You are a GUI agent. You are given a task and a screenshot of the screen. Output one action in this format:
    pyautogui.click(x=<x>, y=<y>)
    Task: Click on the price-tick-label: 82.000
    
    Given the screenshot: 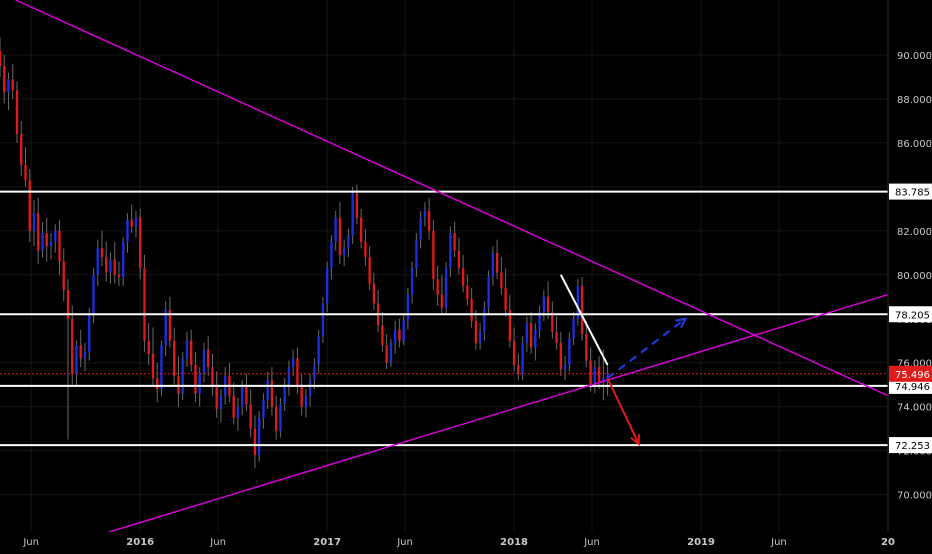 What is the action you would take?
    pyautogui.click(x=914, y=232)
    